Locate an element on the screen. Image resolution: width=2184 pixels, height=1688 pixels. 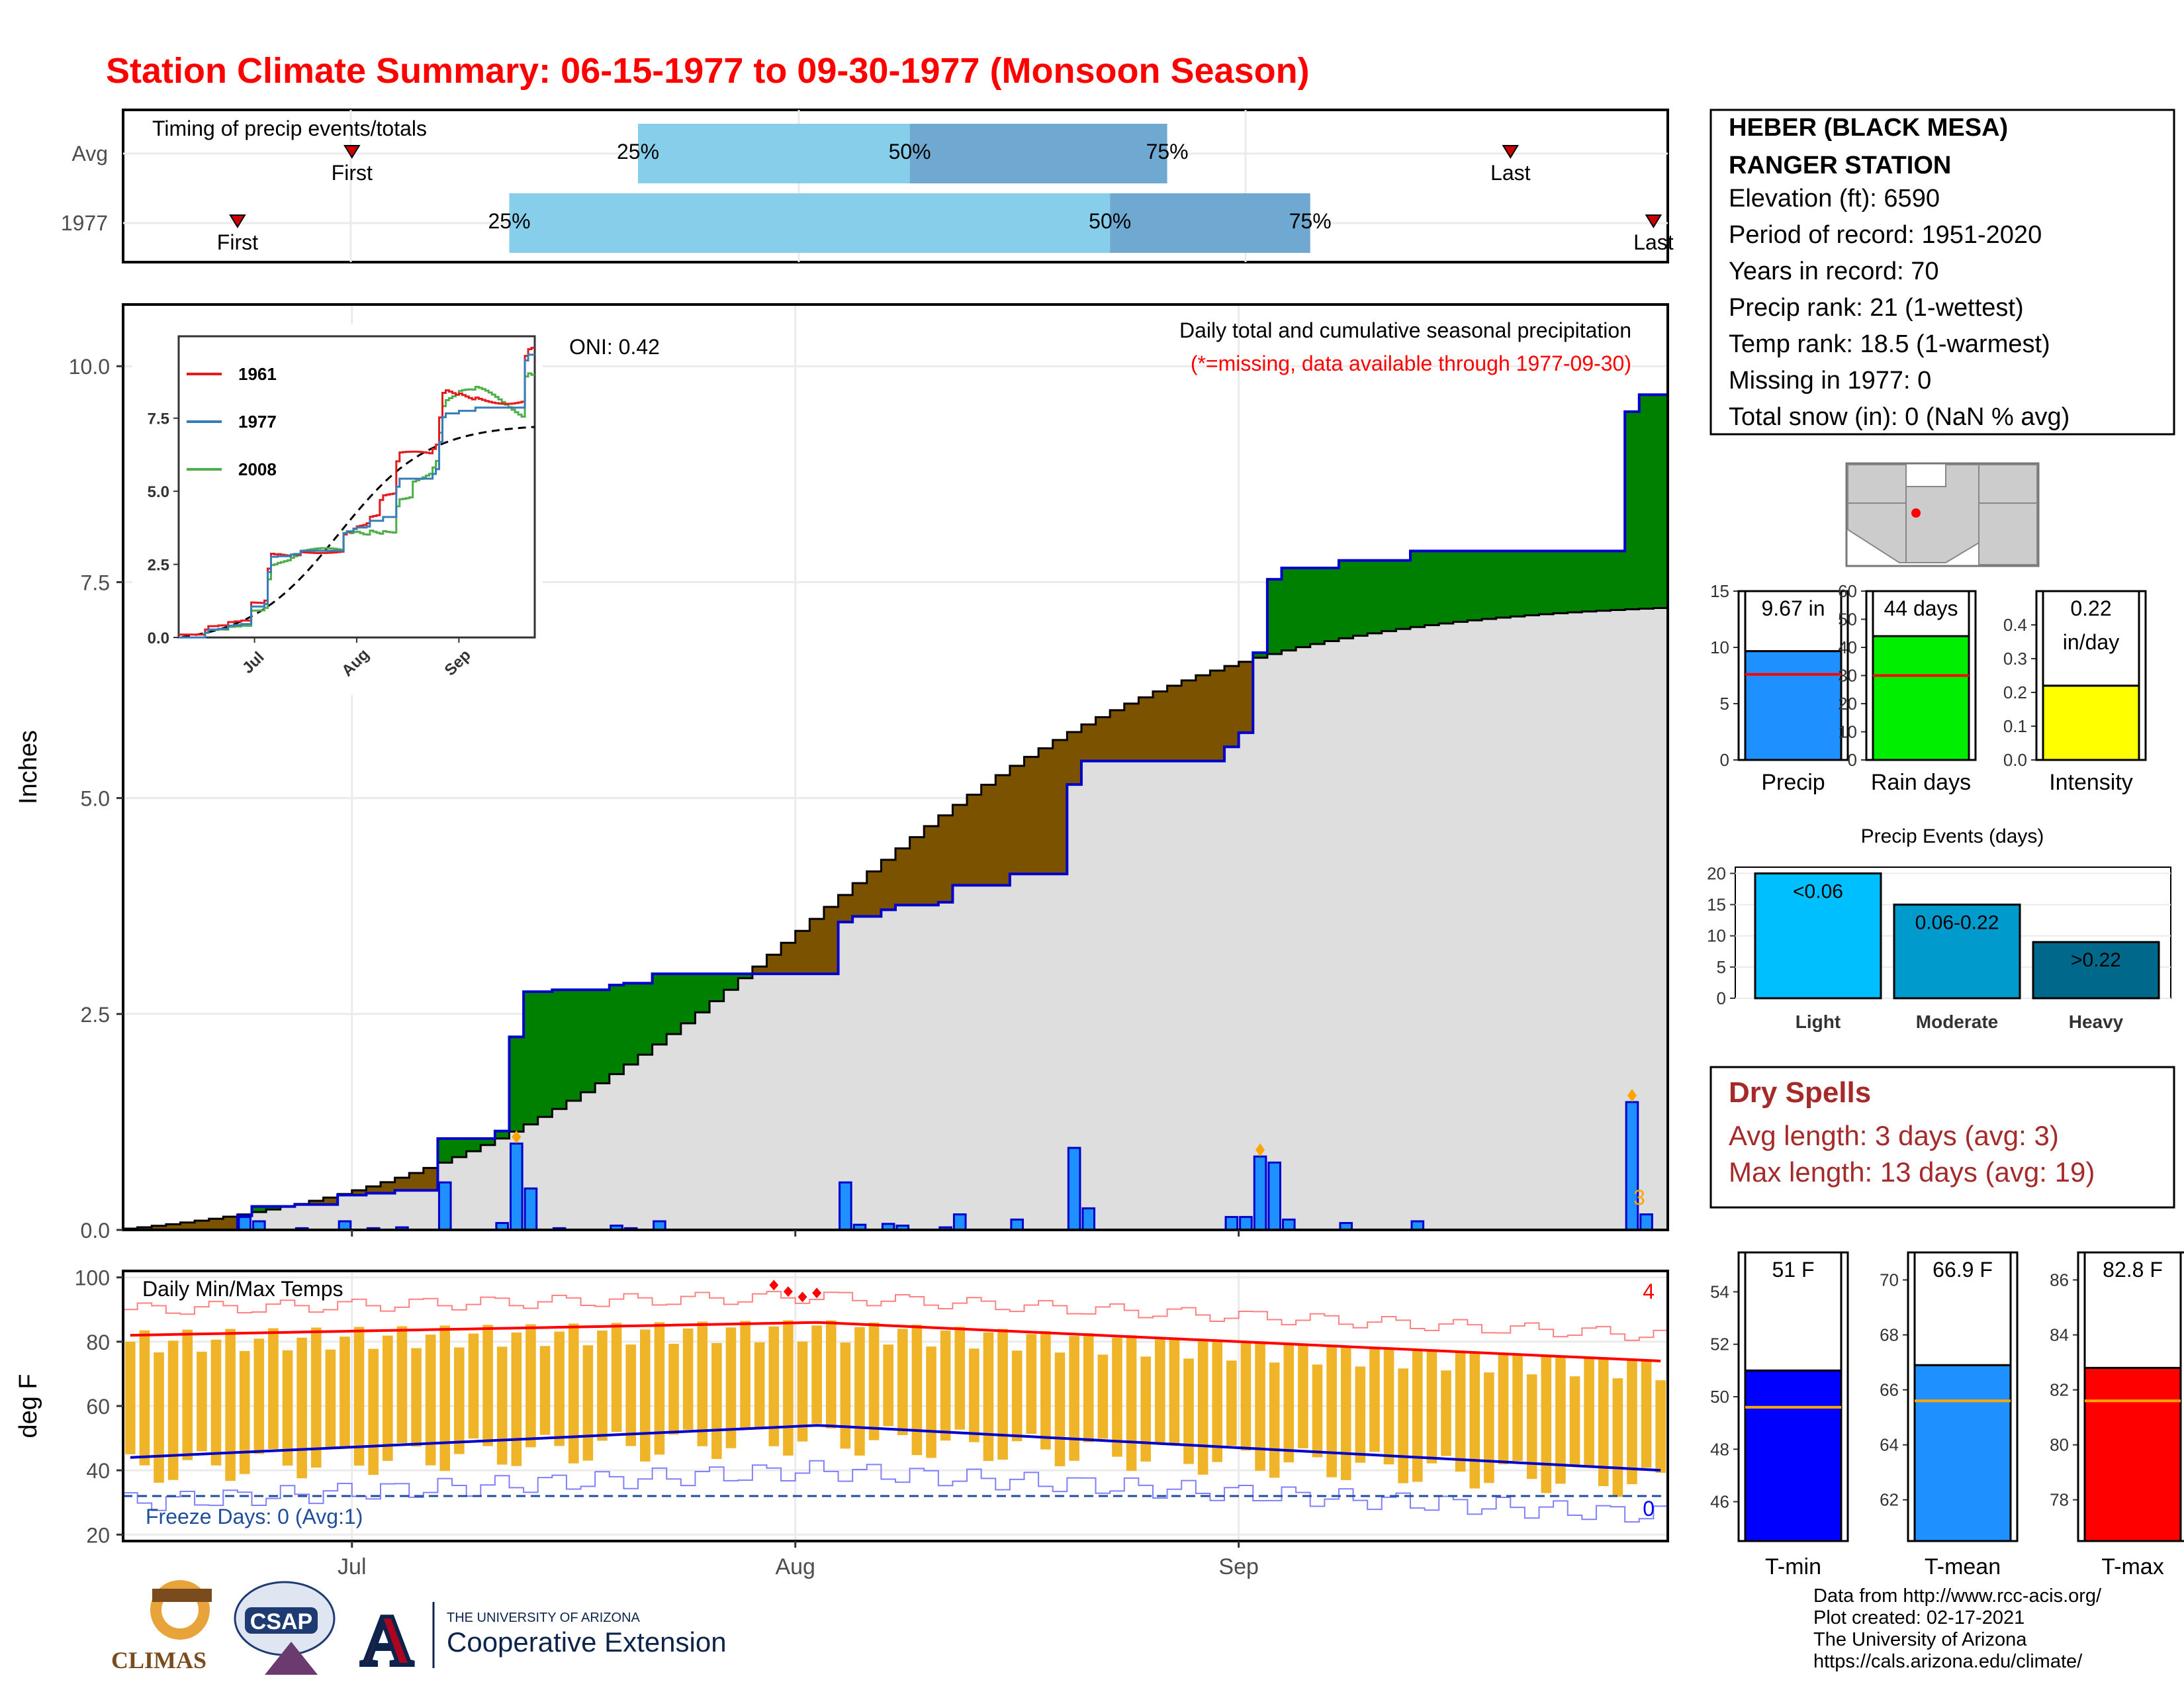
footer-line: The University of Arizona is located at coordinates (1920, 1639).